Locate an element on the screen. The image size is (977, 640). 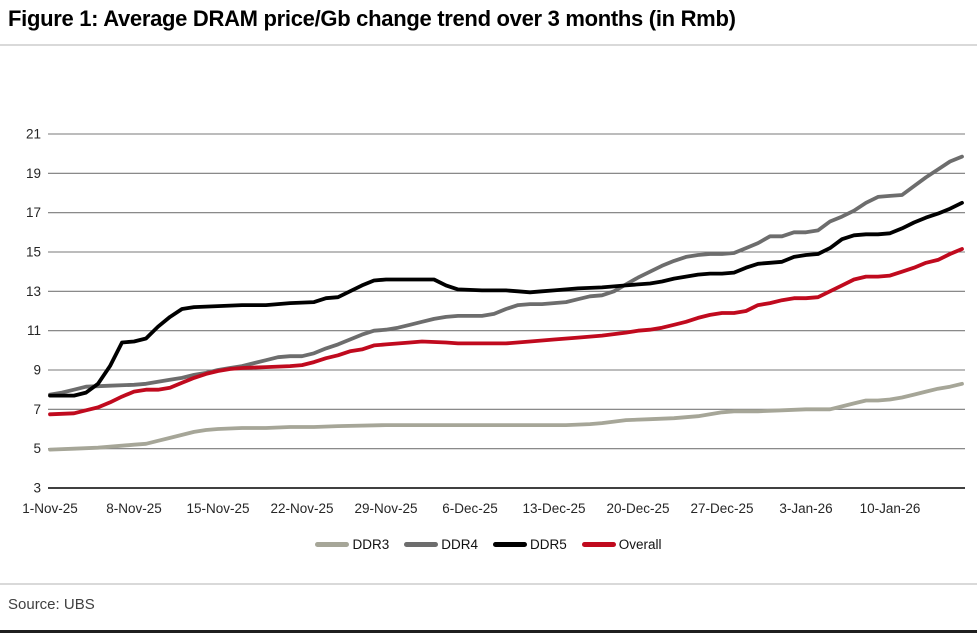
legend-swatch-ddr4 is located at coordinates (421, 544).